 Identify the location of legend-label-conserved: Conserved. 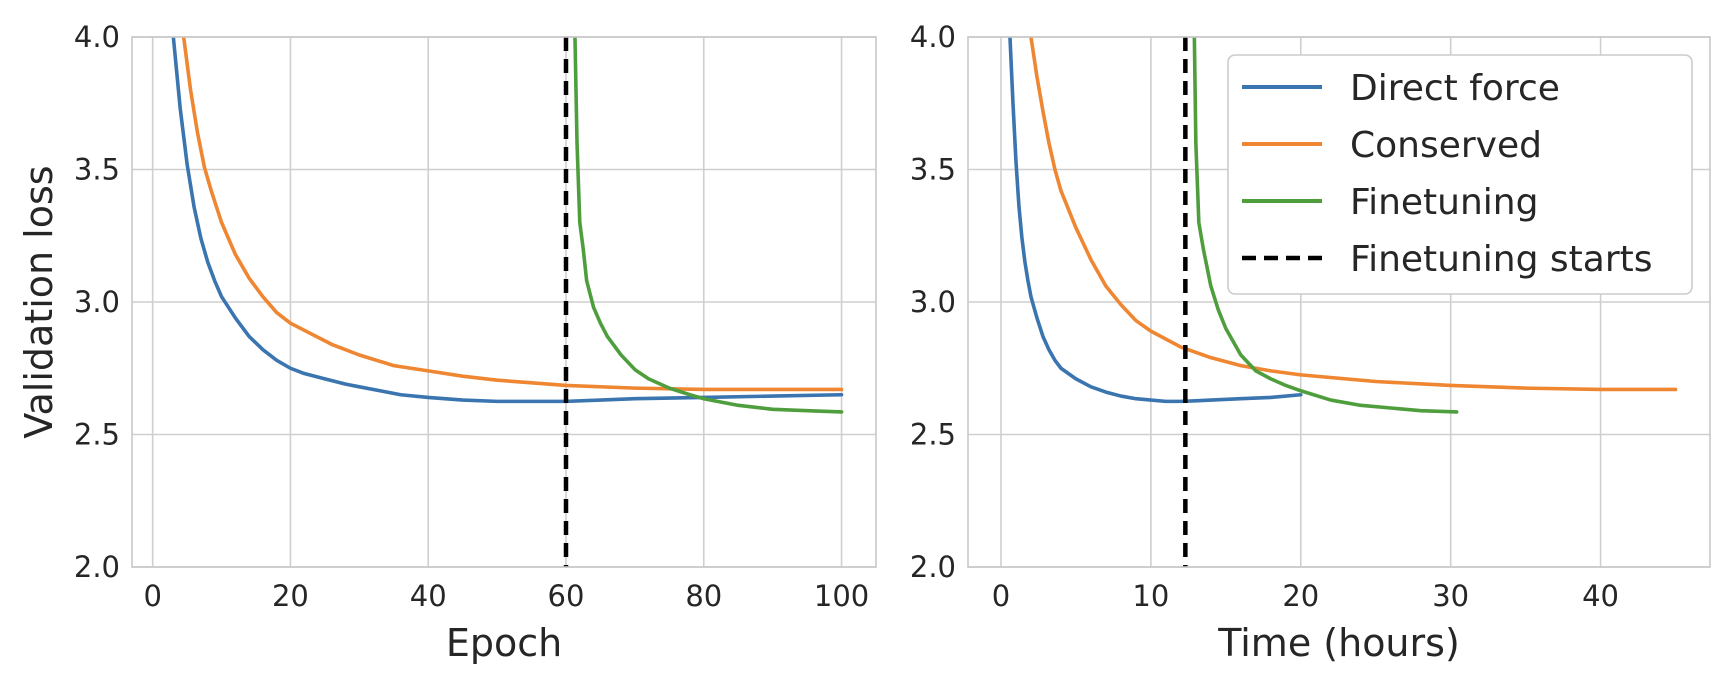
(1446, 145).